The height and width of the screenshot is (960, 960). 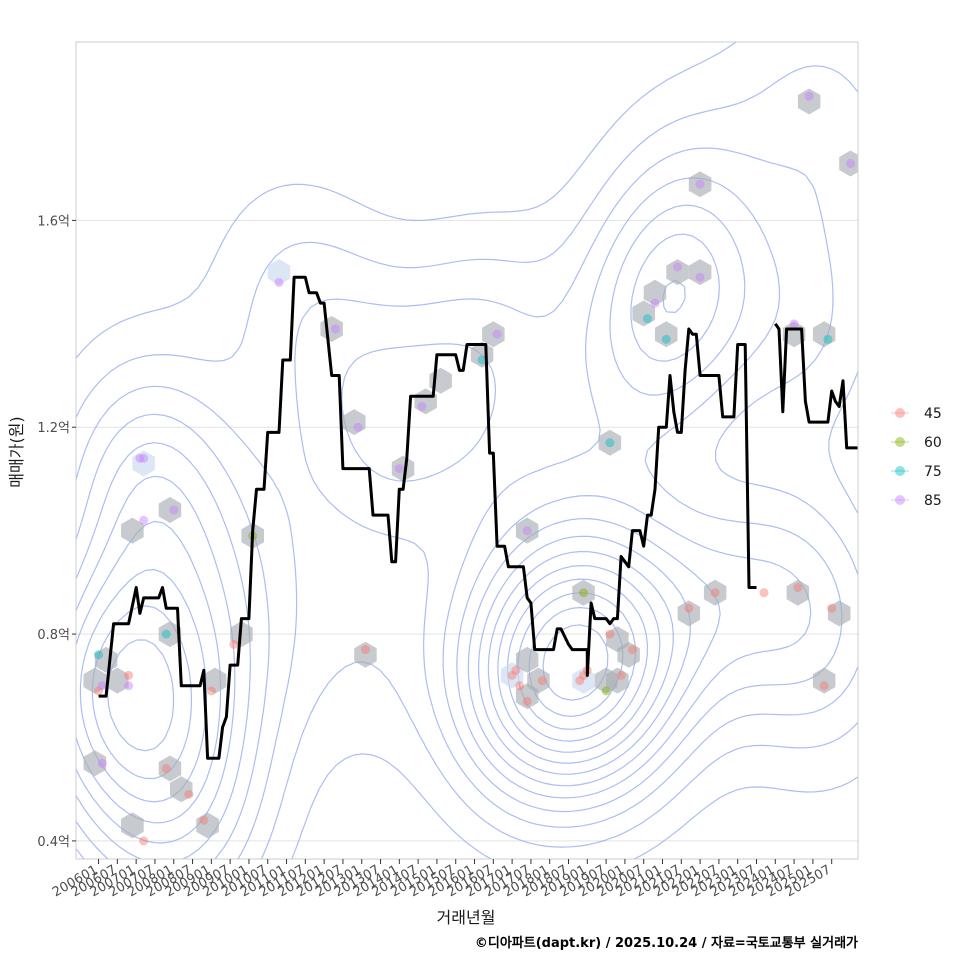 I want to click on y-tick-label: 0.4억, so click(x=53, y=842).